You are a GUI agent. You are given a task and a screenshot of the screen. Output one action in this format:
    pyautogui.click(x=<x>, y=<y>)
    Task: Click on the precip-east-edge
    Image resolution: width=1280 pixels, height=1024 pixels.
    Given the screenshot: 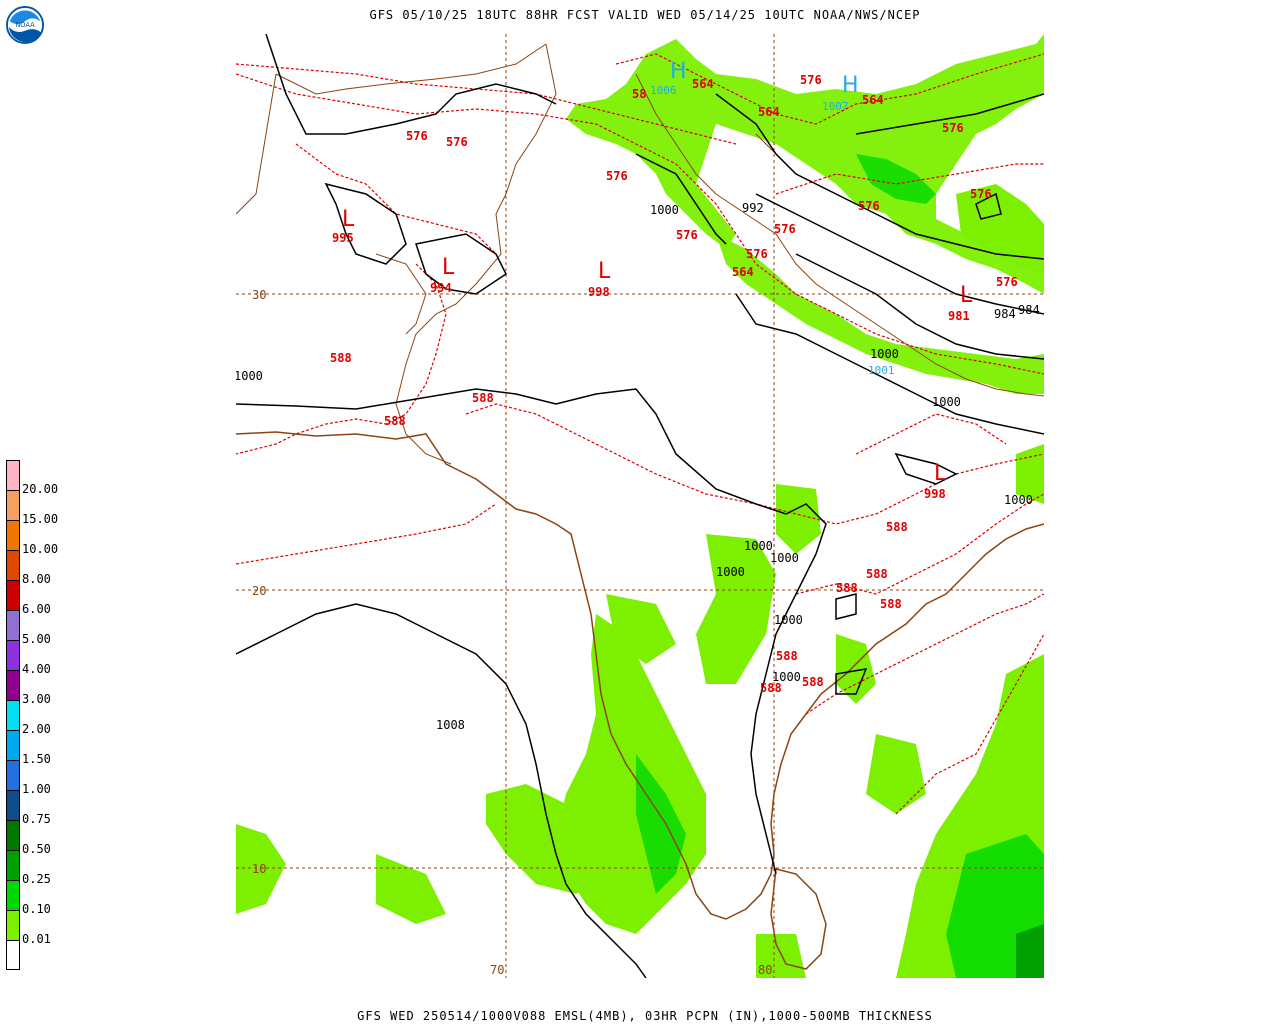 What is the action you would take?
    pyautogui.click(x=1030, y=474)
    